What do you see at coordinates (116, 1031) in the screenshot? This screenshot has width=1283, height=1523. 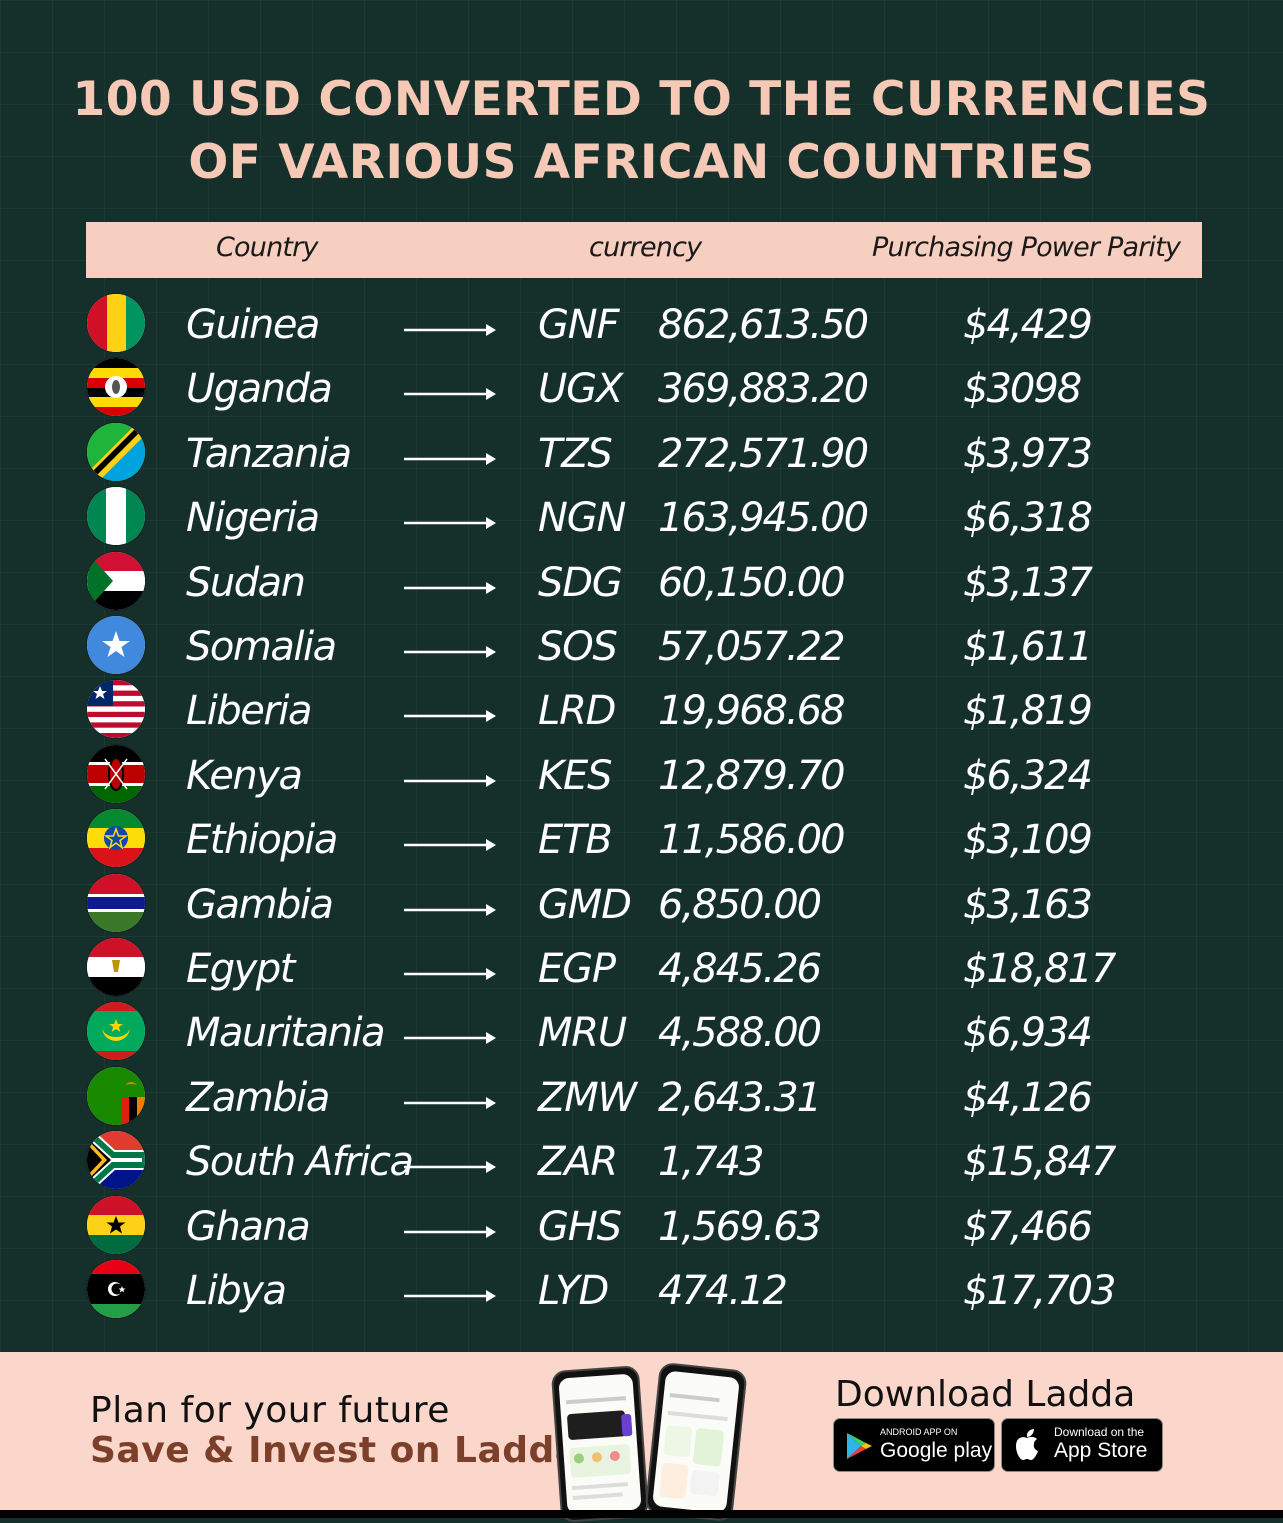 I see `mauritania-flag-icon` at bounding box center [116, 1031].